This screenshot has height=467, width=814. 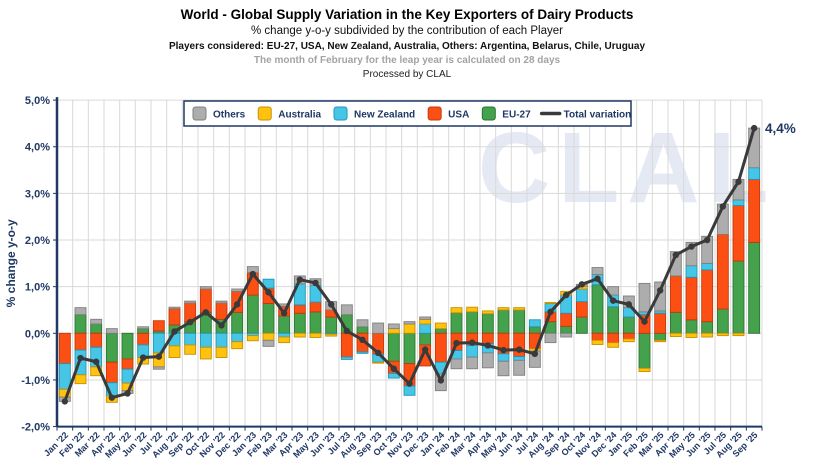 I want to click on legend-label-australia: Australia, so click(x=299, y=115).